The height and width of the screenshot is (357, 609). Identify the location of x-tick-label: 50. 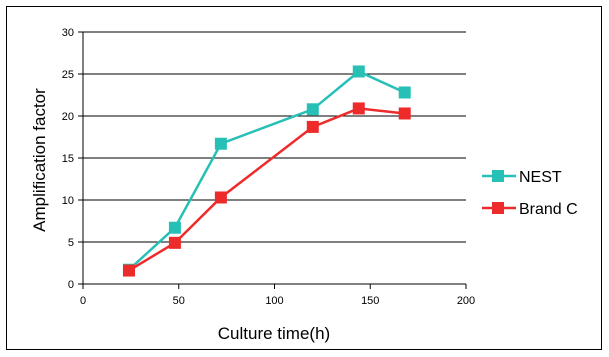
(179, 301).